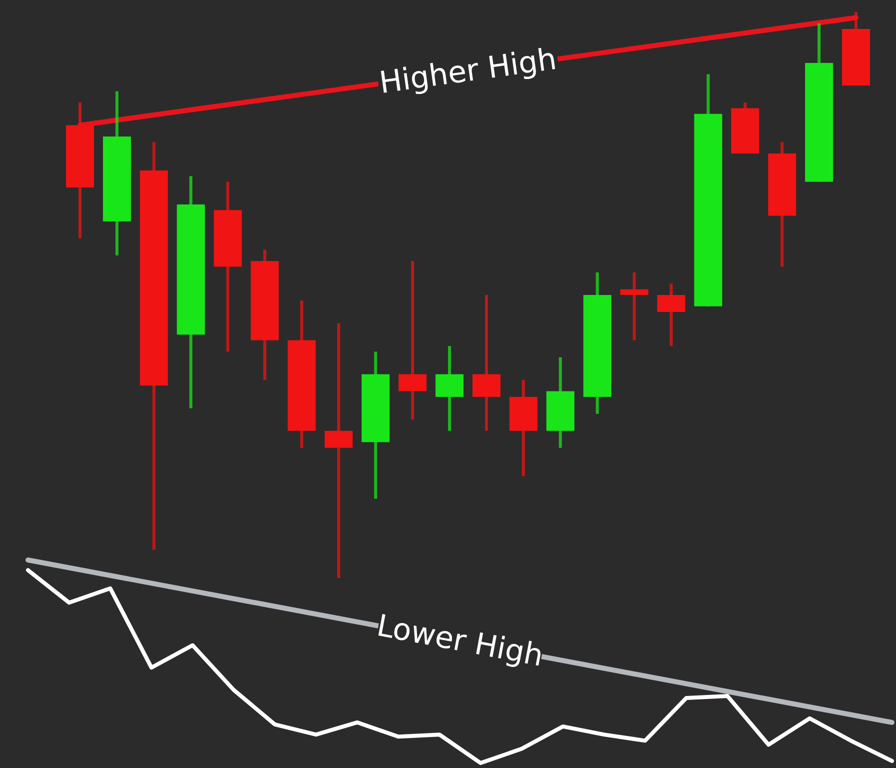 The height and width of the screenshot is (768, 896). I want to click on text: Lower High, so click(460, 641).